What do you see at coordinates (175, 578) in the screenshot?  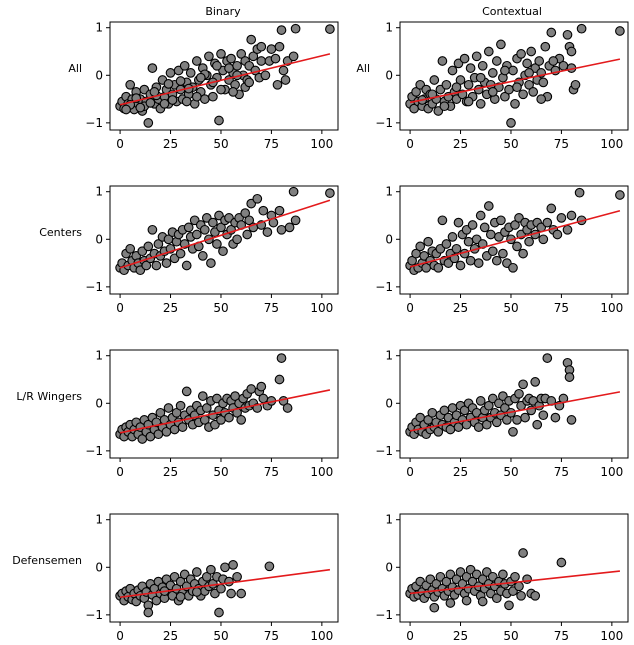 I see `panel-3-0: 0 25 50 75 100 −1 0 1 Defensemen` at bounding box center [175, 578].